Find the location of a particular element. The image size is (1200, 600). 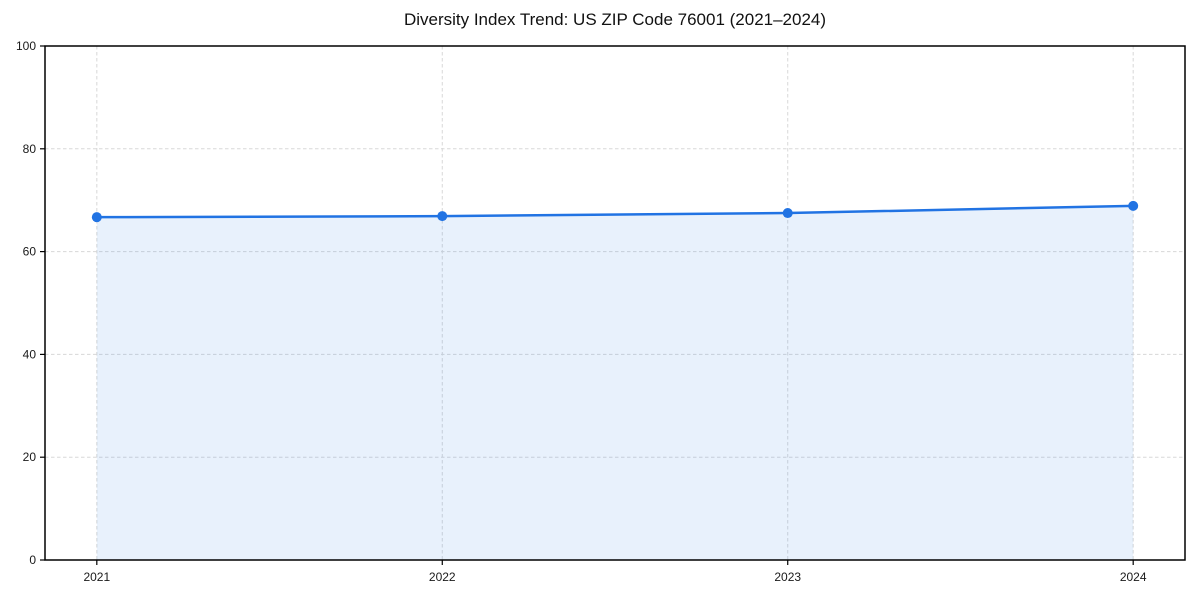

y-tick-label: 100 is located at coordinates (26, 46).